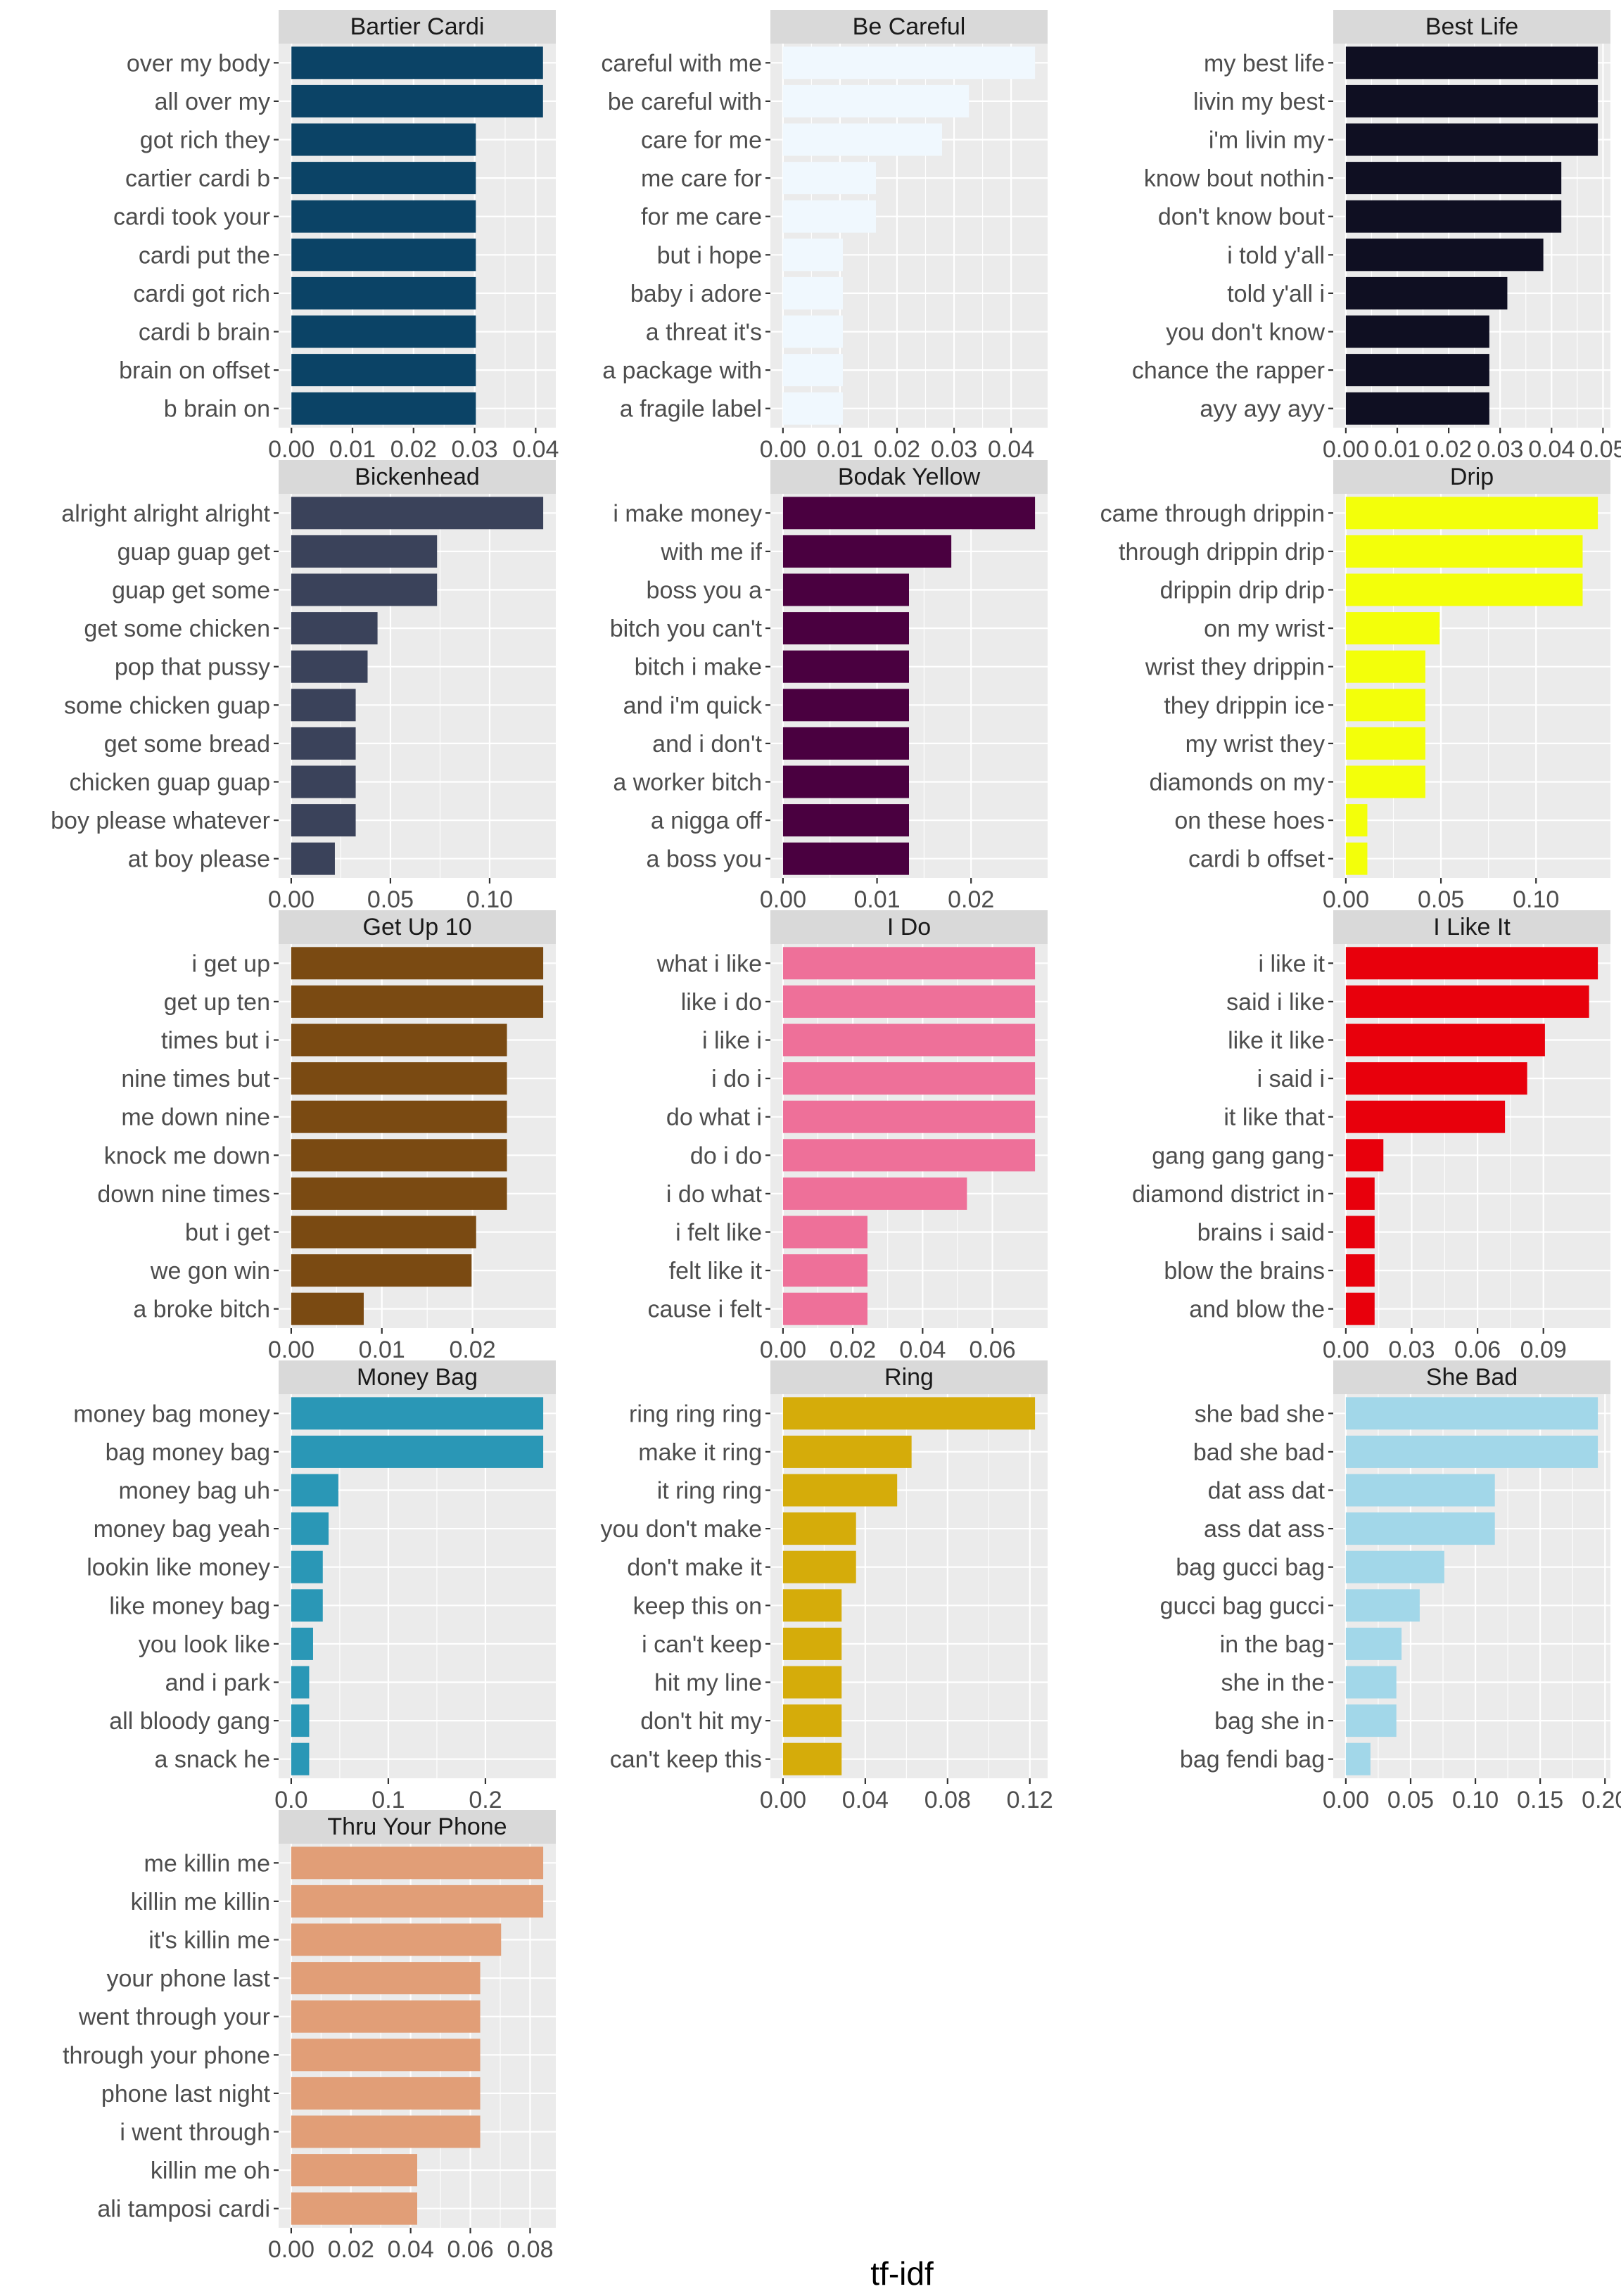 Image resolution: width=1621 pixels, height=2296 pixels. What do you see at coordinates (189, 1979) in the screenshot?
I see `y-tick-label: your phone last` at bounding box center [189, 1979].